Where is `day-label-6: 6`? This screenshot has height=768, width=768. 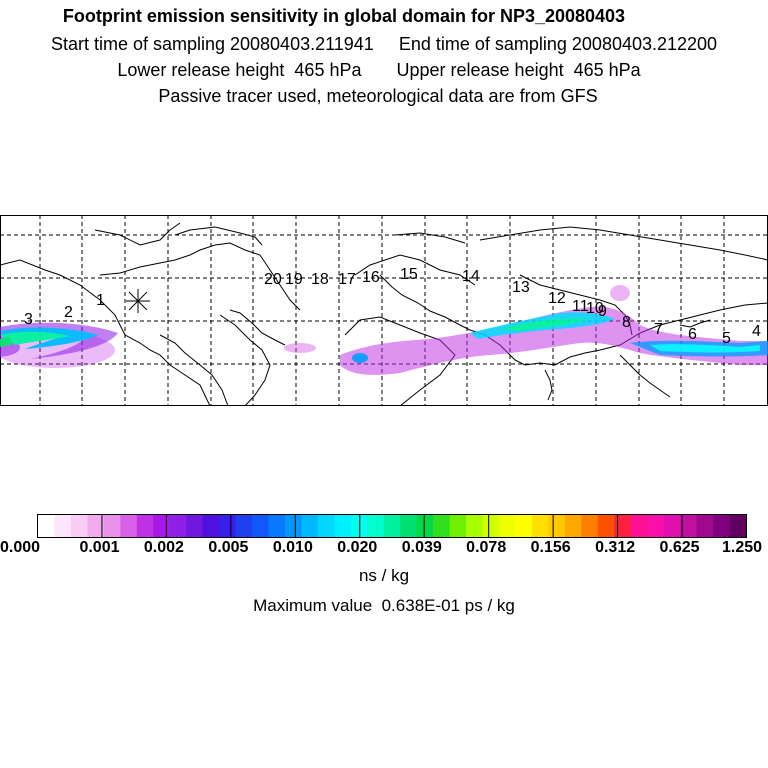
day-label-6: 6 is located at coordinates (692, 334).